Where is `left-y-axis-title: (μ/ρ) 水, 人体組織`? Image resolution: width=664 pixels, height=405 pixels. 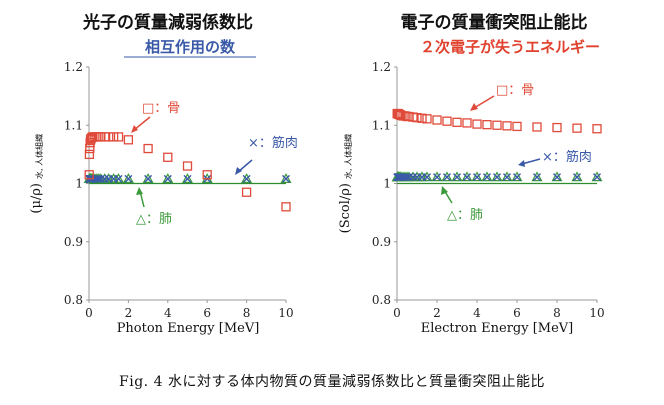 left-y-axis-title: (μ/ρ) 水, 人体組織 is located at coordinates (36, 174).